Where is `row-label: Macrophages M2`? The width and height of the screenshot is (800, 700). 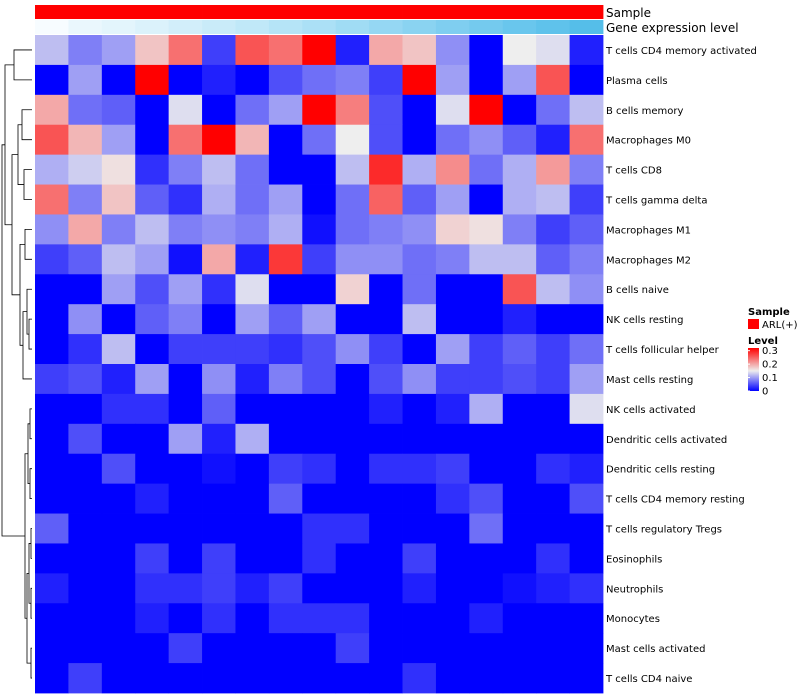 row-label: Macrophages M2 is located at coordinates (648, 260).